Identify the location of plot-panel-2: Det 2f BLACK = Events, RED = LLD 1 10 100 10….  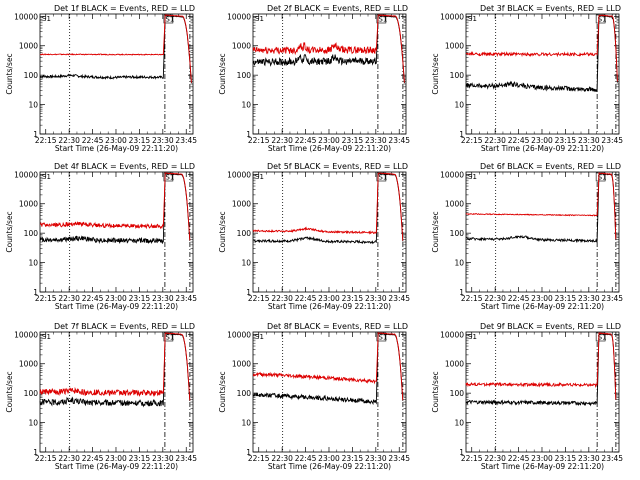
(314, 78).